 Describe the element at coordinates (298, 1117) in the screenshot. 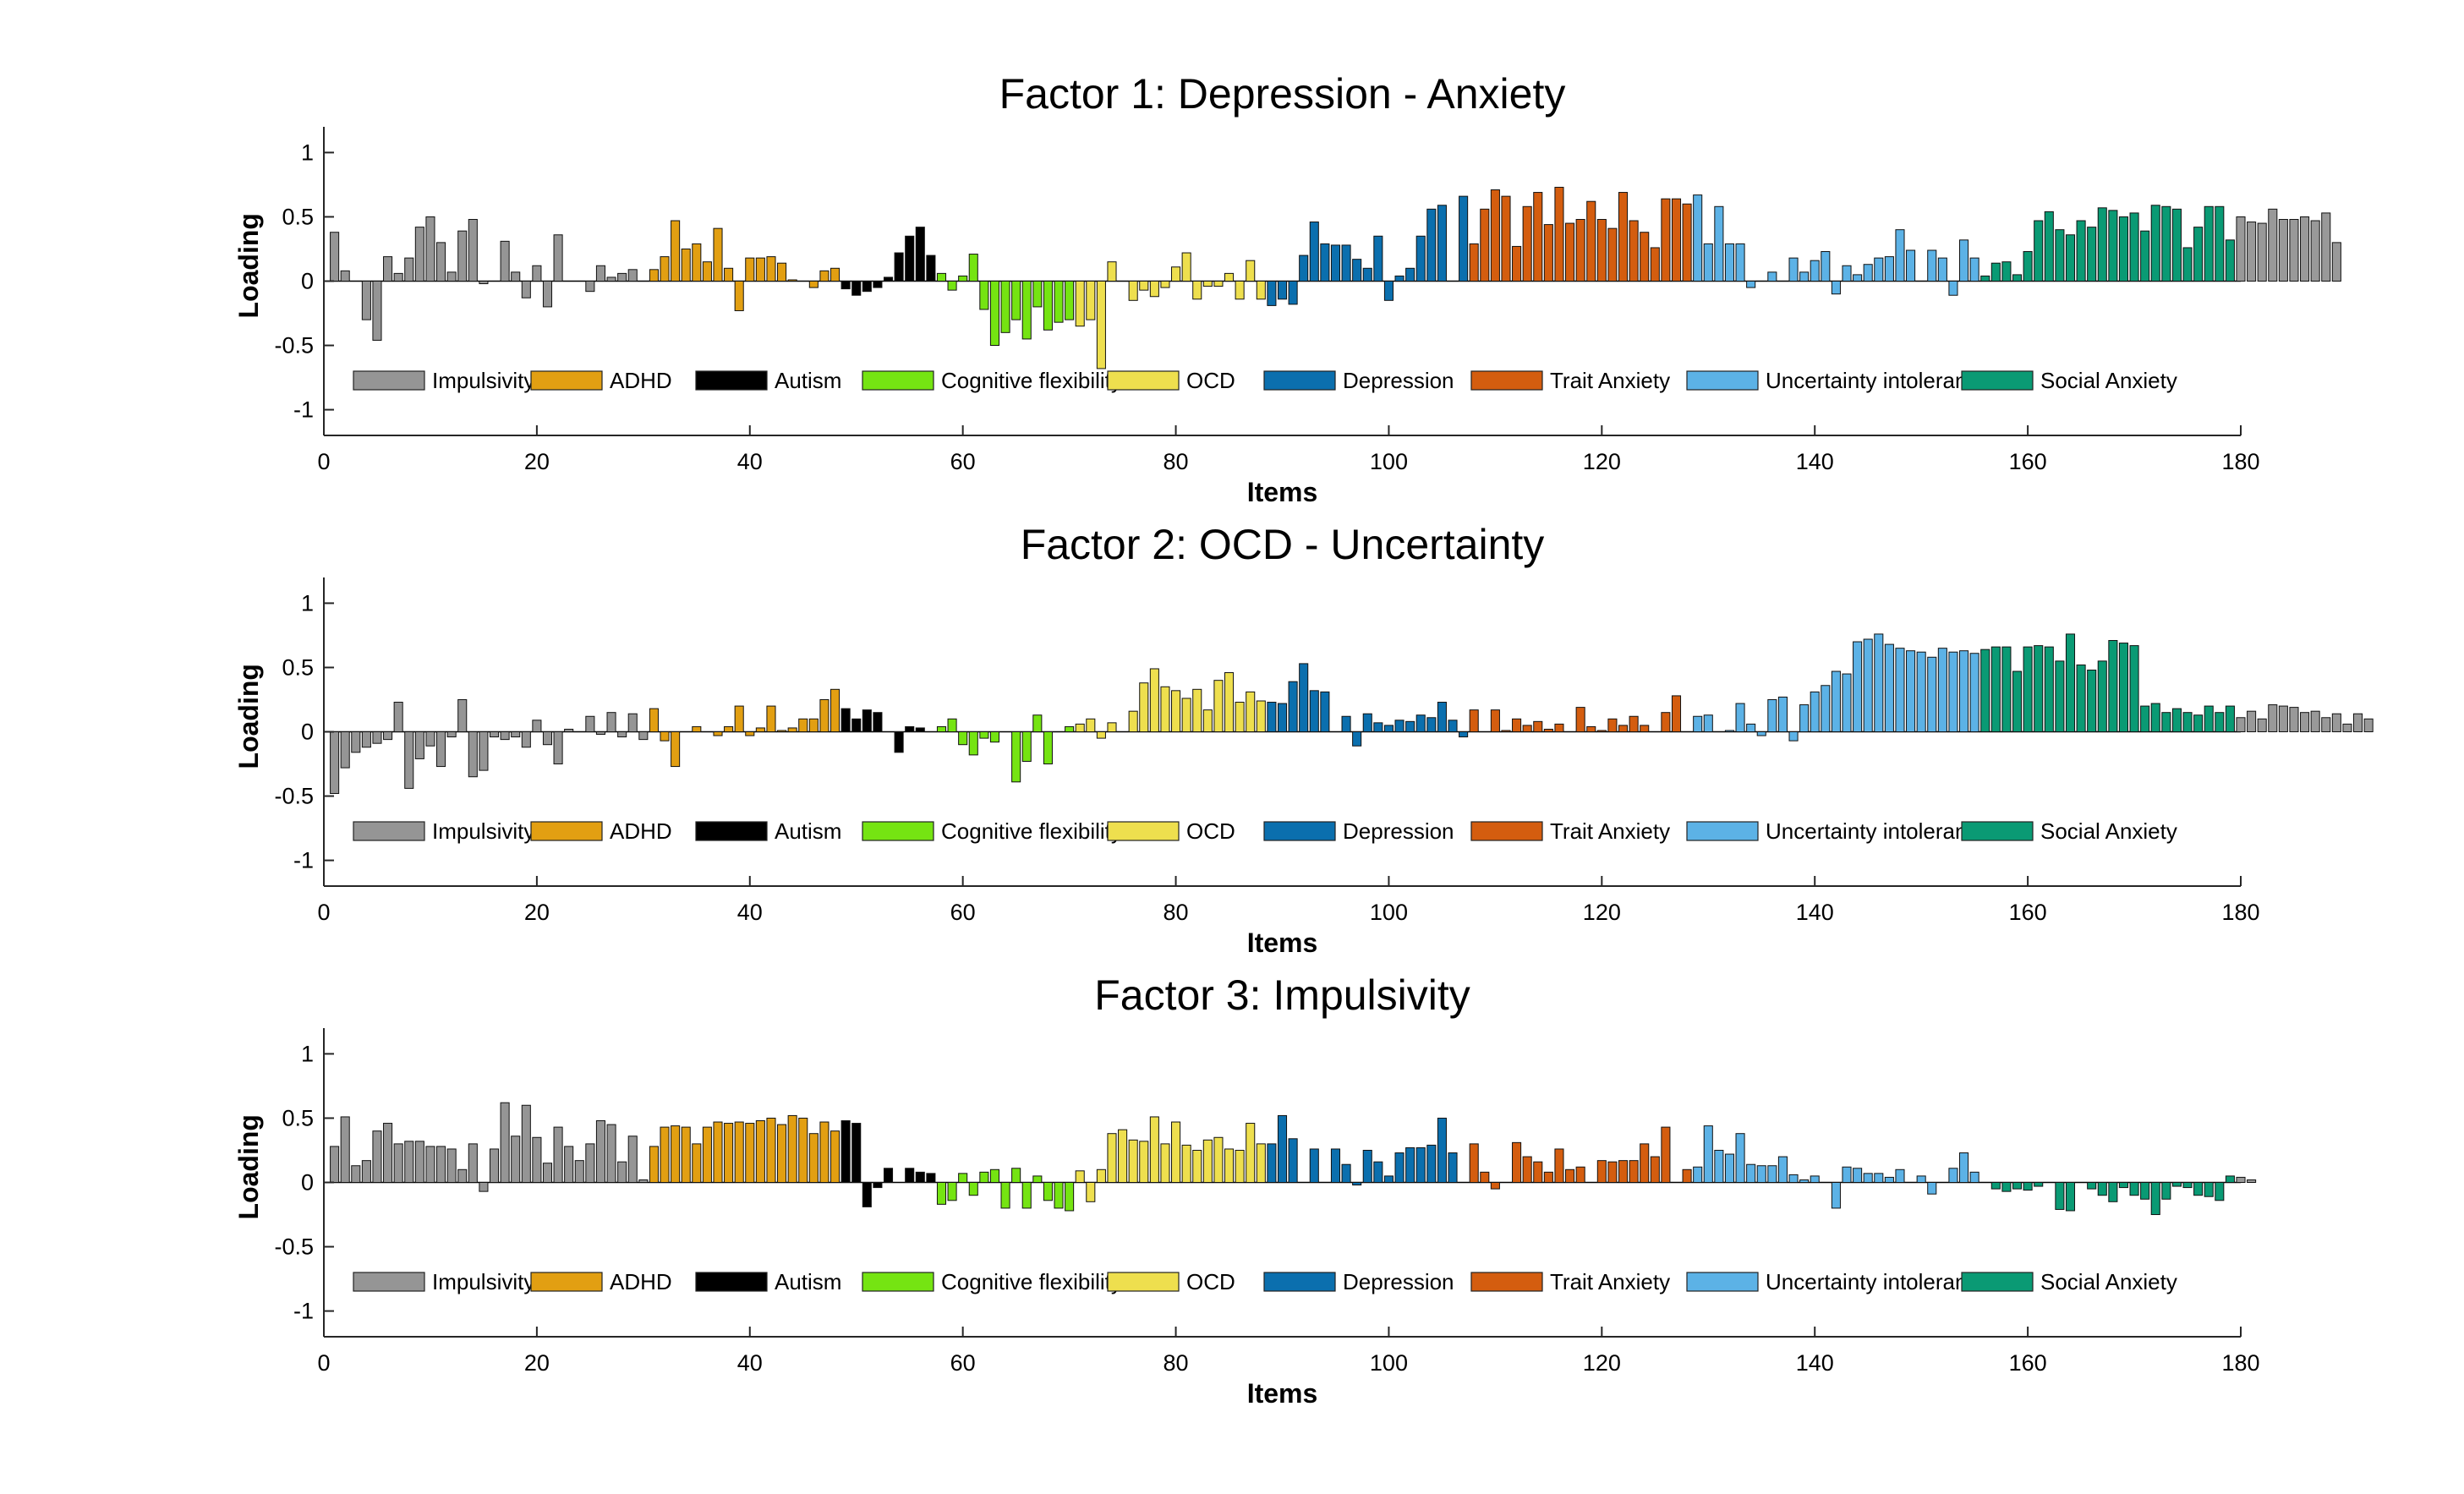

I see `y-tick-label: 0.5` at that location.